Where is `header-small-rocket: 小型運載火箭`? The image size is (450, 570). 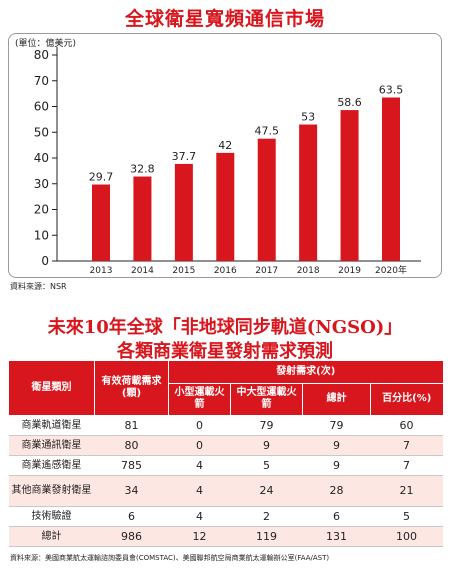
header-small-rocket: 小型運載火箭 is located at coordinates (199, 399).